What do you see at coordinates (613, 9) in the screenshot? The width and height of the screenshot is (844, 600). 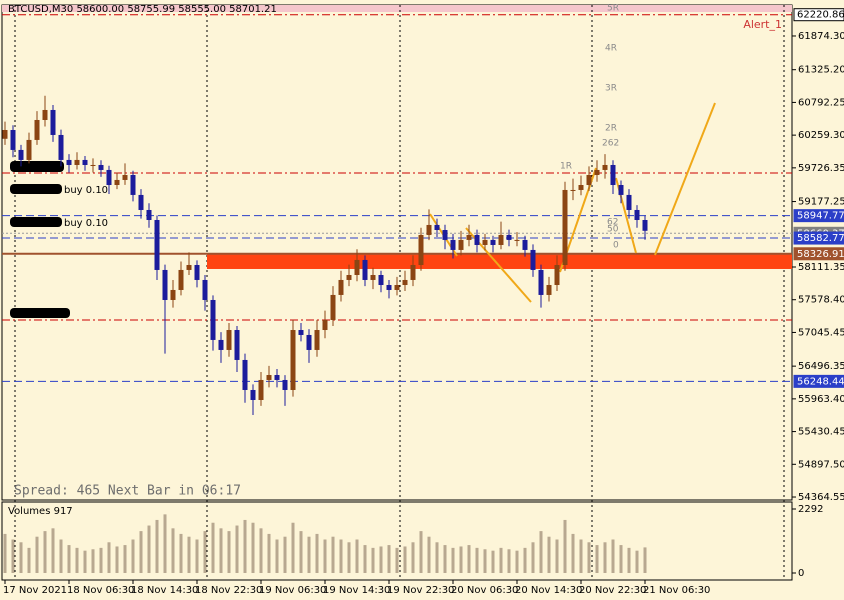 I see `fibo-label: 5R` at bounding box center [613, 9].